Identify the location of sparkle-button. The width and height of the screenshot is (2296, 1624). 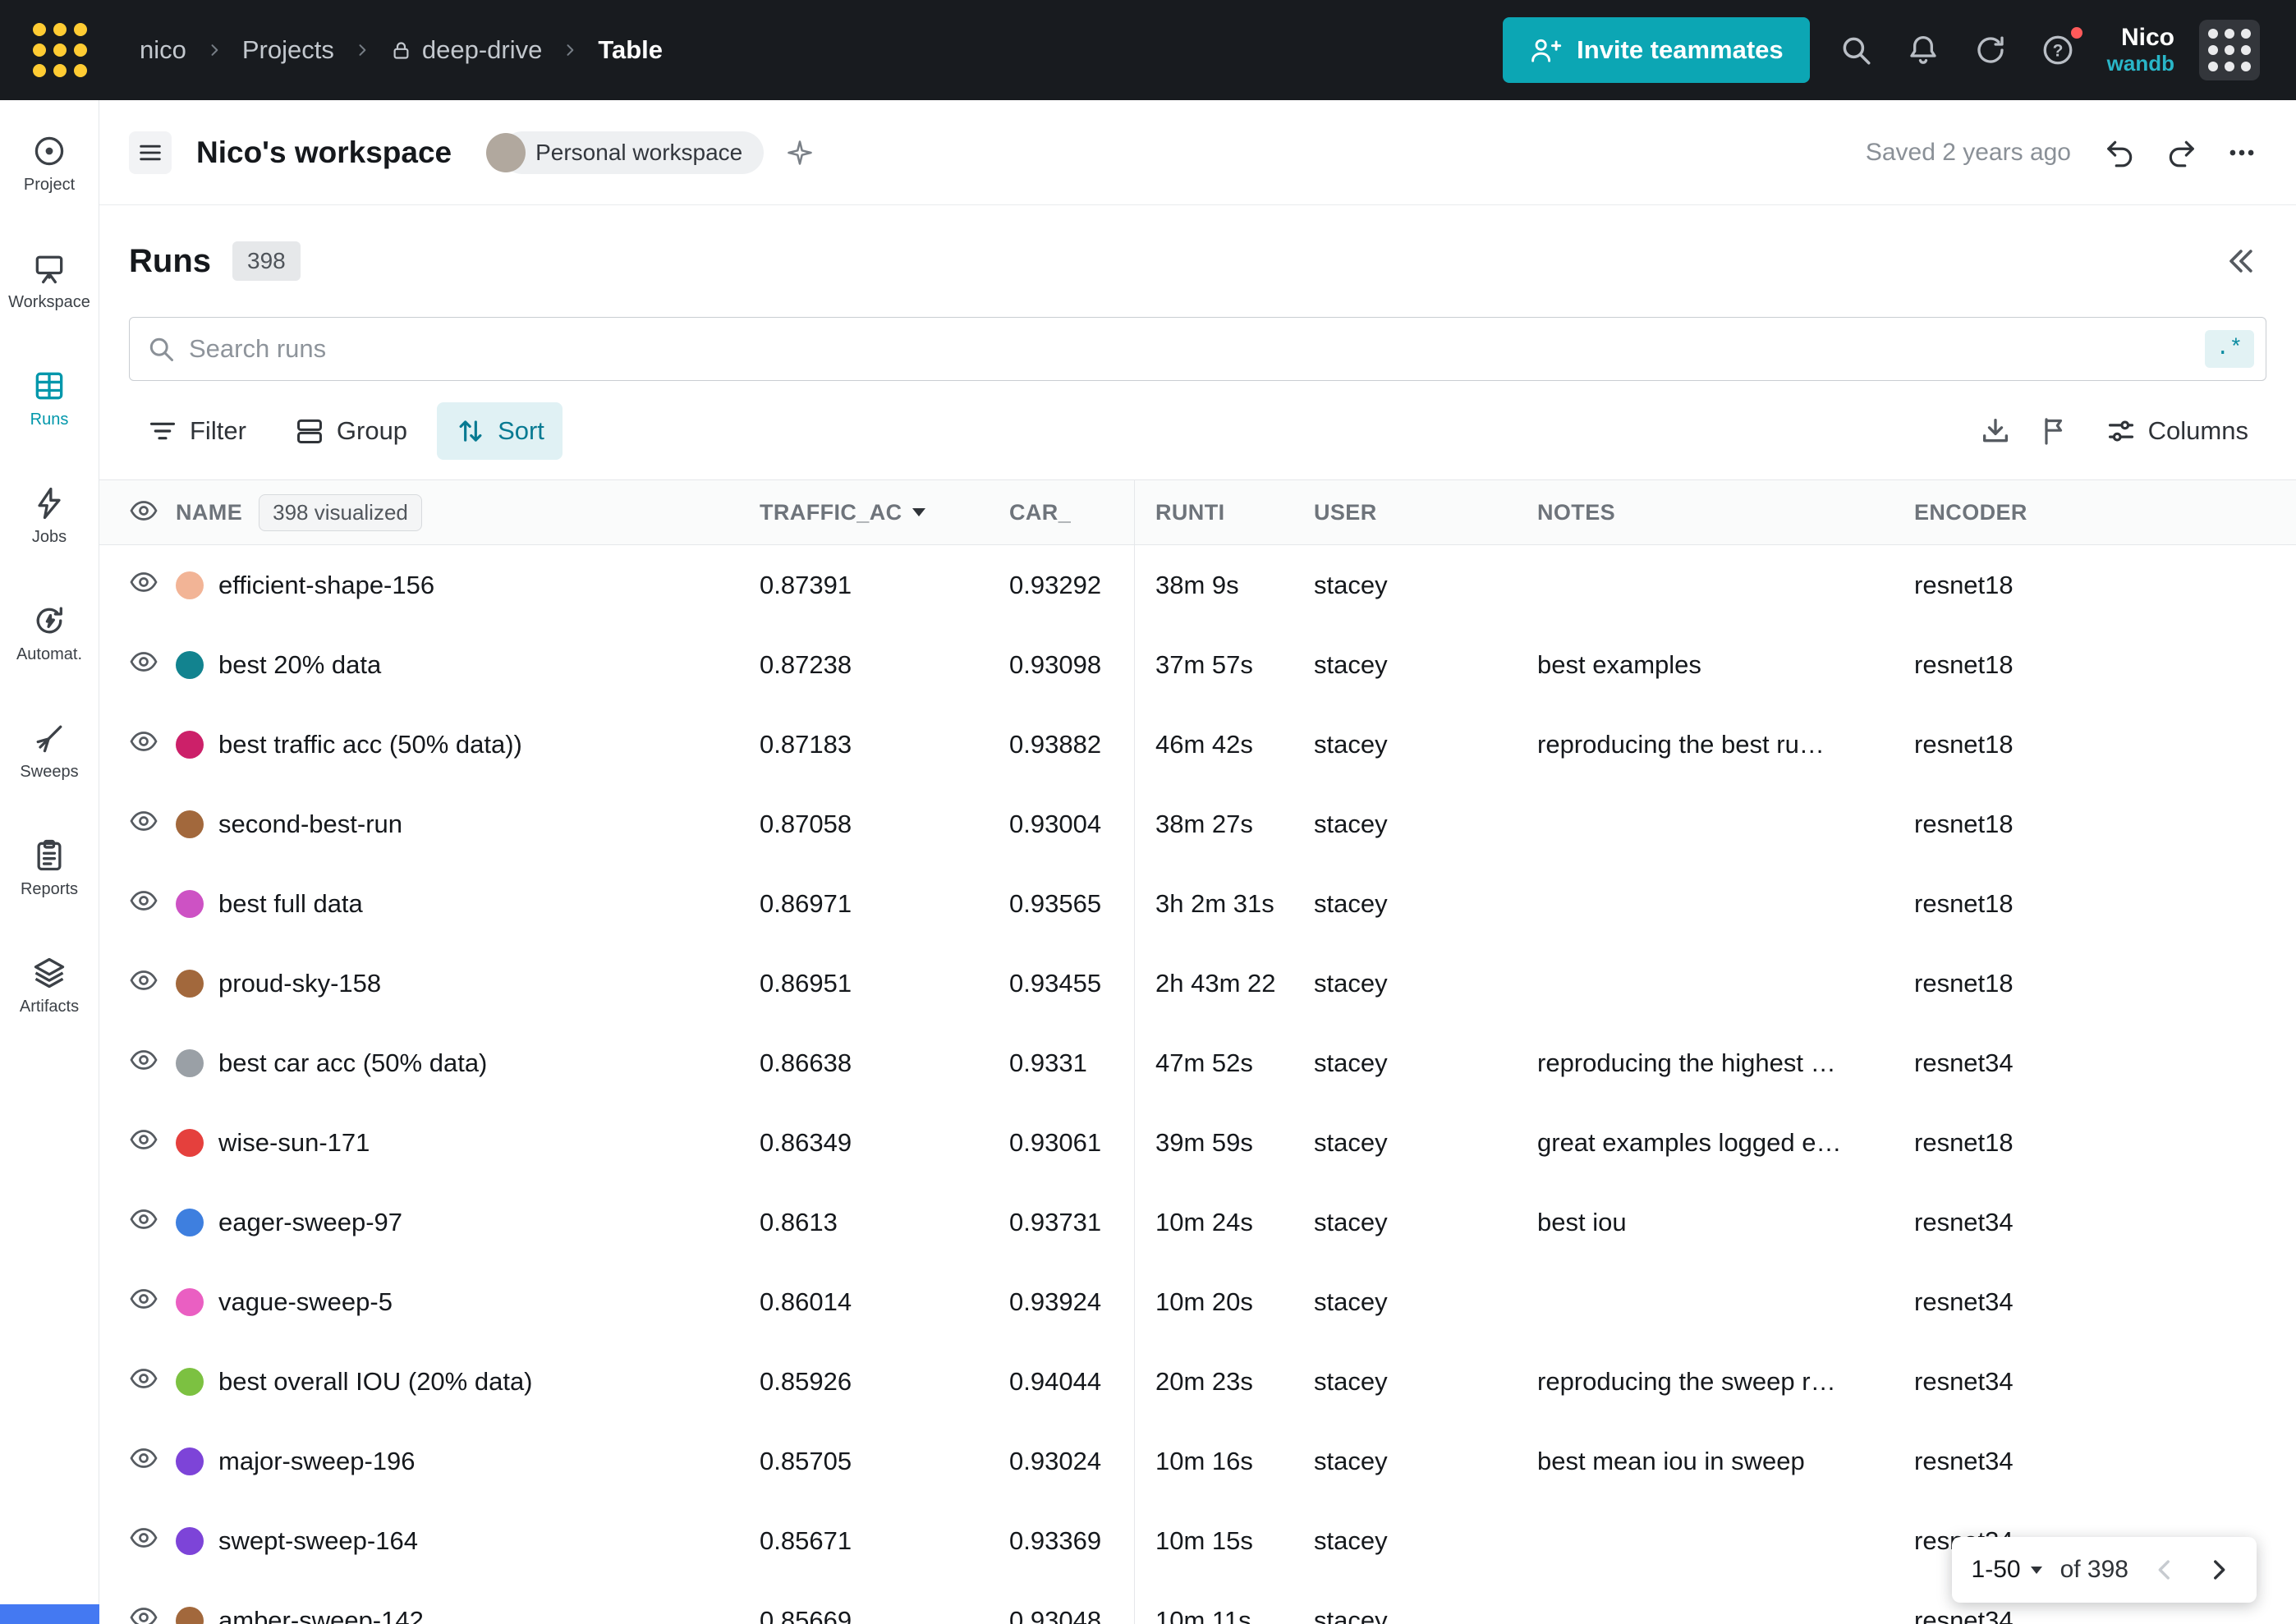
(799, 152).